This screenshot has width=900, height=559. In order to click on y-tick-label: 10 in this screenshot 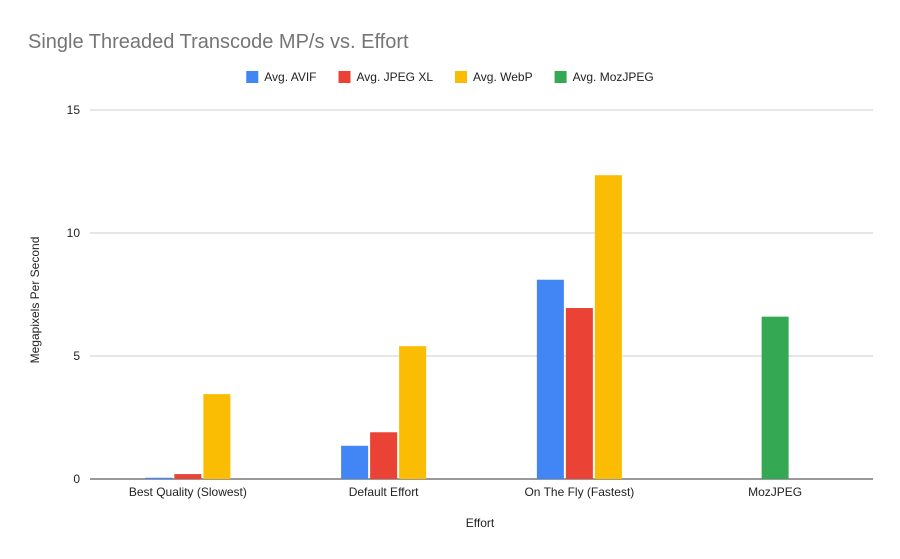, I will do `click(74, 233)`.